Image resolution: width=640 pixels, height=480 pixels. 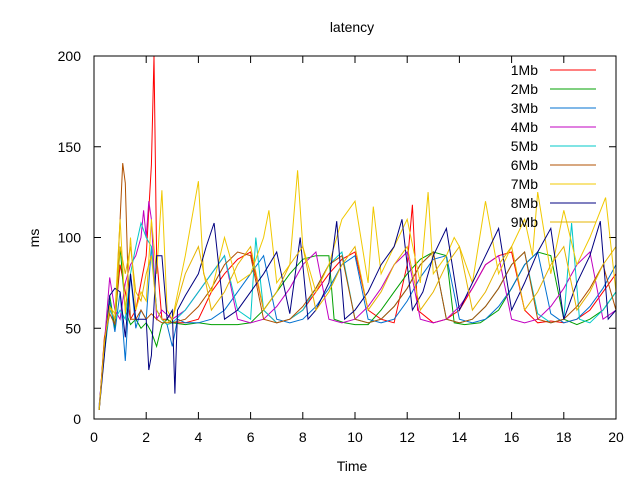 What do you see at coordinates (524, 203) in the screenshot?
I see `legend-label-8Mb: 8Mb` at bounding box center [524, 203].